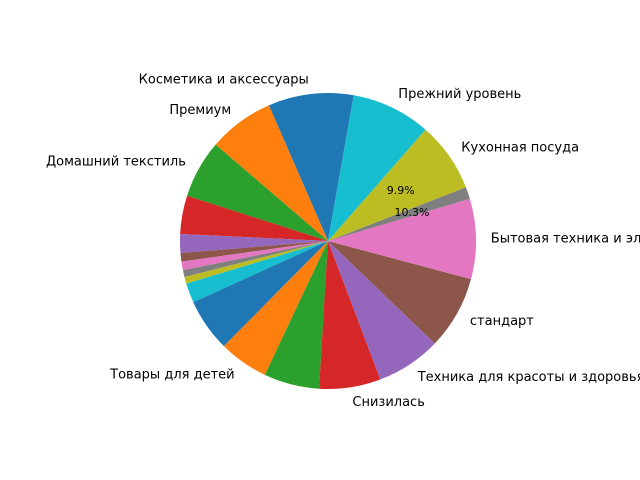  What do you see at coordinates (200, 110) in the screenshot?
I see `slice-label: Премиум` at bounding box center [200, 110].